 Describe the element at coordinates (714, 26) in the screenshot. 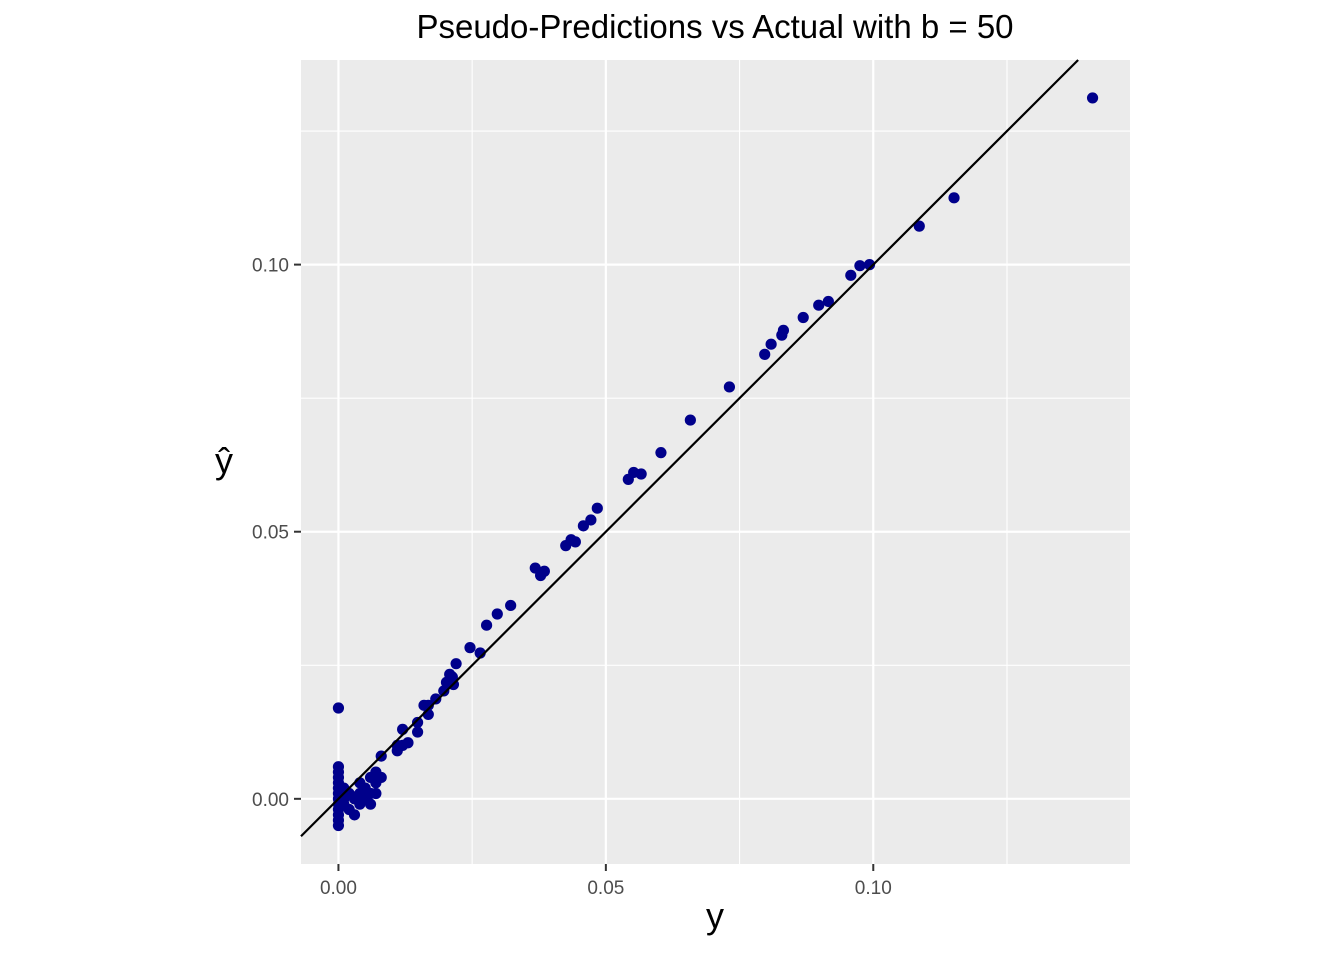

I see `chart-title: Pseudo-Predictions vs Actual with b = 50` at that location.